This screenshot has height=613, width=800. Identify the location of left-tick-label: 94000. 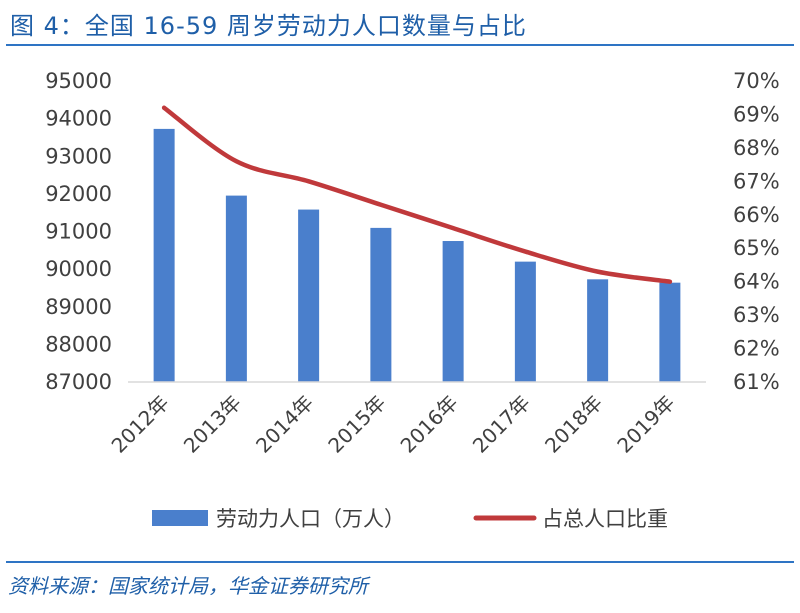
(78, 119).